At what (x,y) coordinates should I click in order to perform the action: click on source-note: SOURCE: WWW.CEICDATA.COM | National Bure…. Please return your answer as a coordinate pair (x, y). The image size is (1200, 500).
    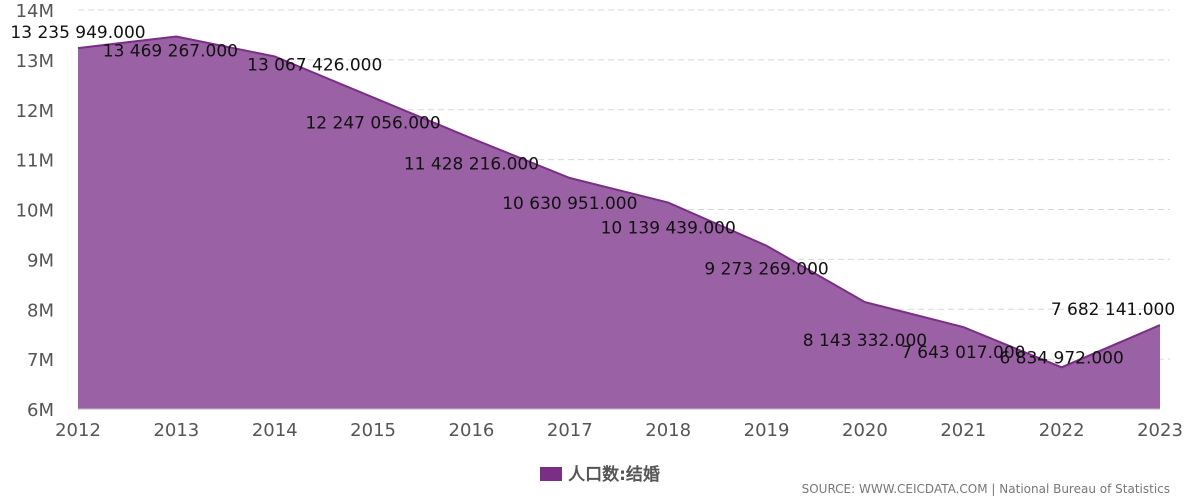
    Looking at the image, I should click on (985, 489).